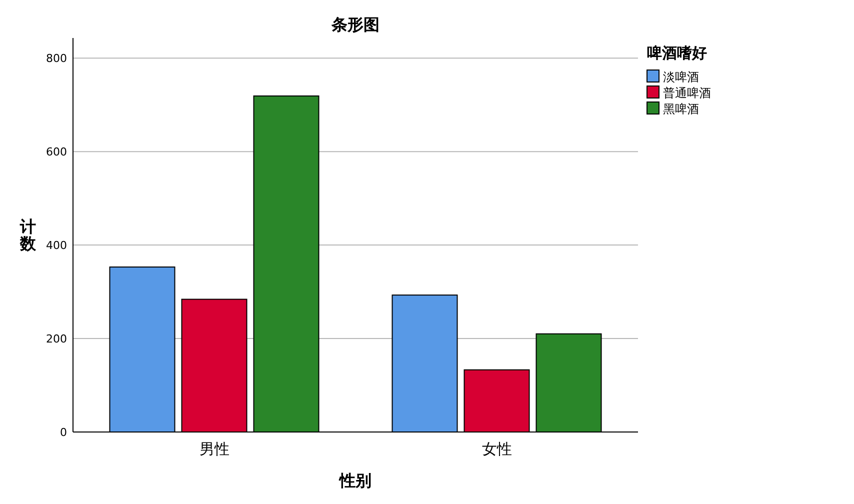 This screenshot has width=854, height=504. I want to click on legend-label: 普通啤酒, so click(687, 93).